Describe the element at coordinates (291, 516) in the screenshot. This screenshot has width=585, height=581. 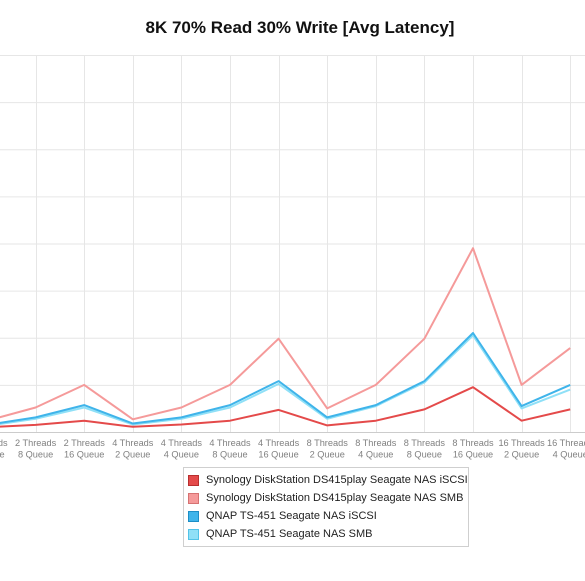
I see `legend-label: QNAP TS-451 Seagate NAS iSCSI` at that location.